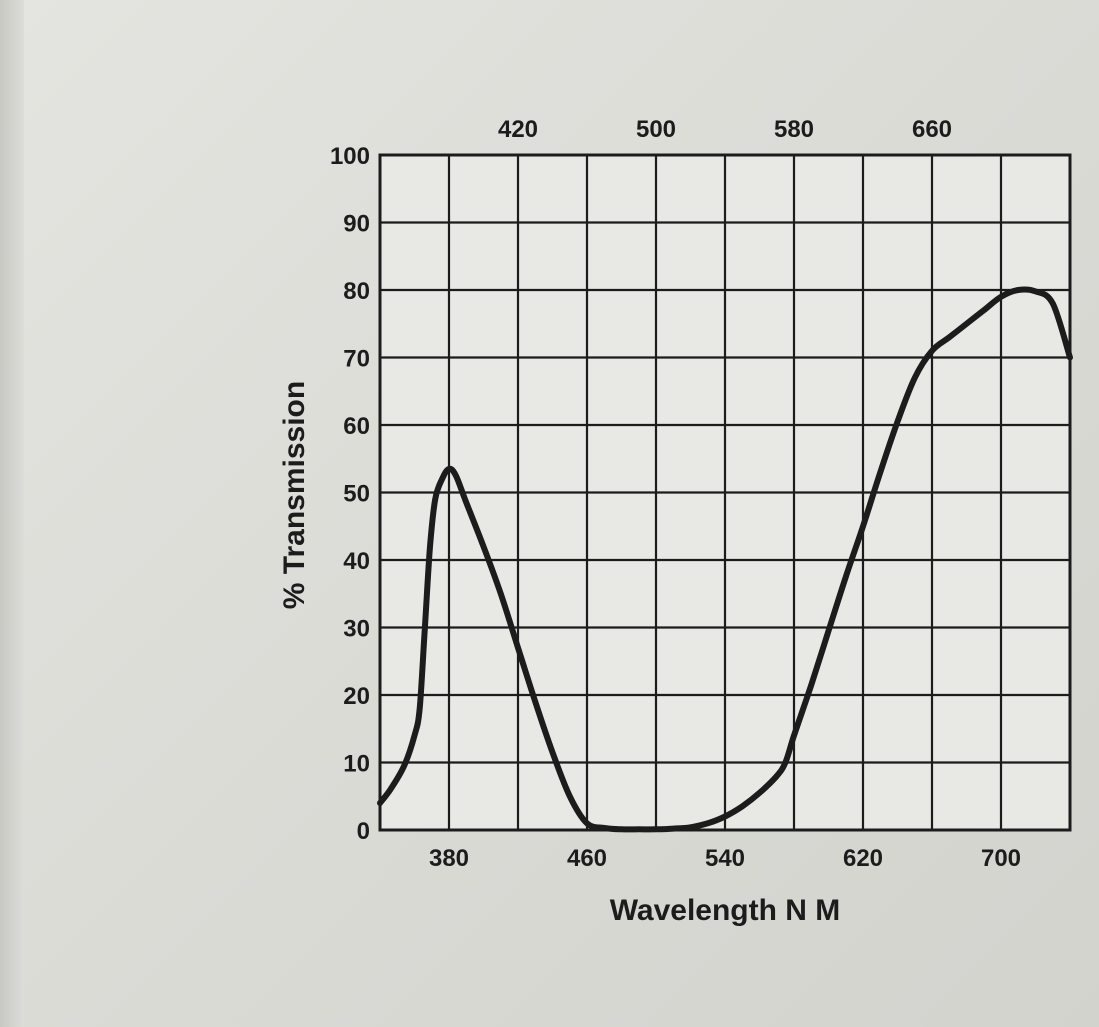  I want to click on x-axis-title: Wavelength N M, so click(725, 910).